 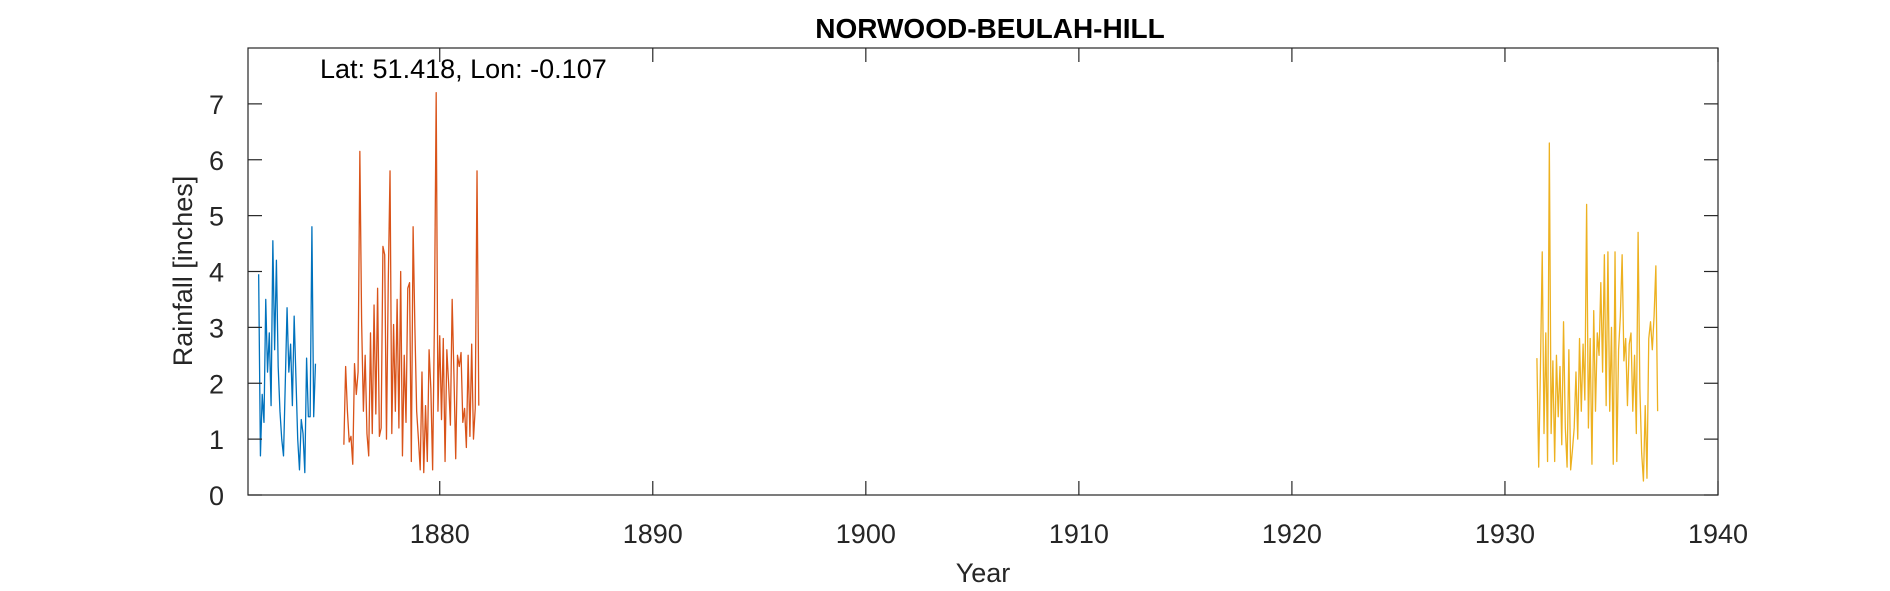 What do you see at coordinates (989, 28) in the screenshot?
I see `chart-title: NORWOOD-BEULAH-HILL` at bounding box center [989, 28].